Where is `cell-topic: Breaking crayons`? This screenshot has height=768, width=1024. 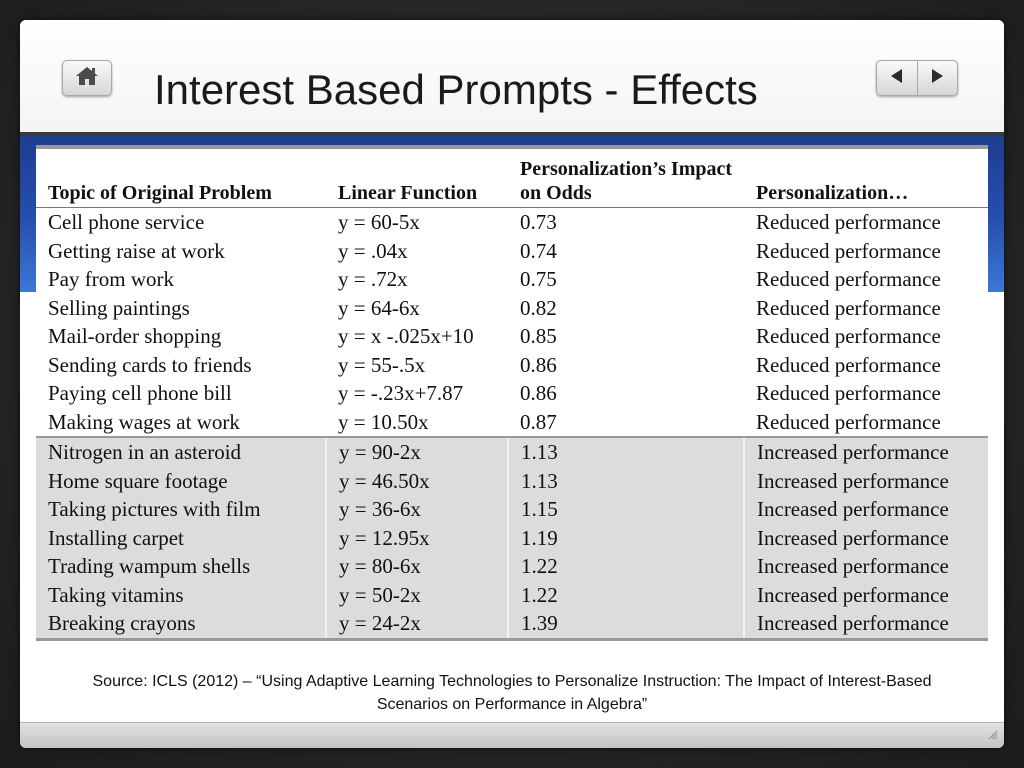
cell-topic: Breaking crayons is located at coordinates (181, 625).